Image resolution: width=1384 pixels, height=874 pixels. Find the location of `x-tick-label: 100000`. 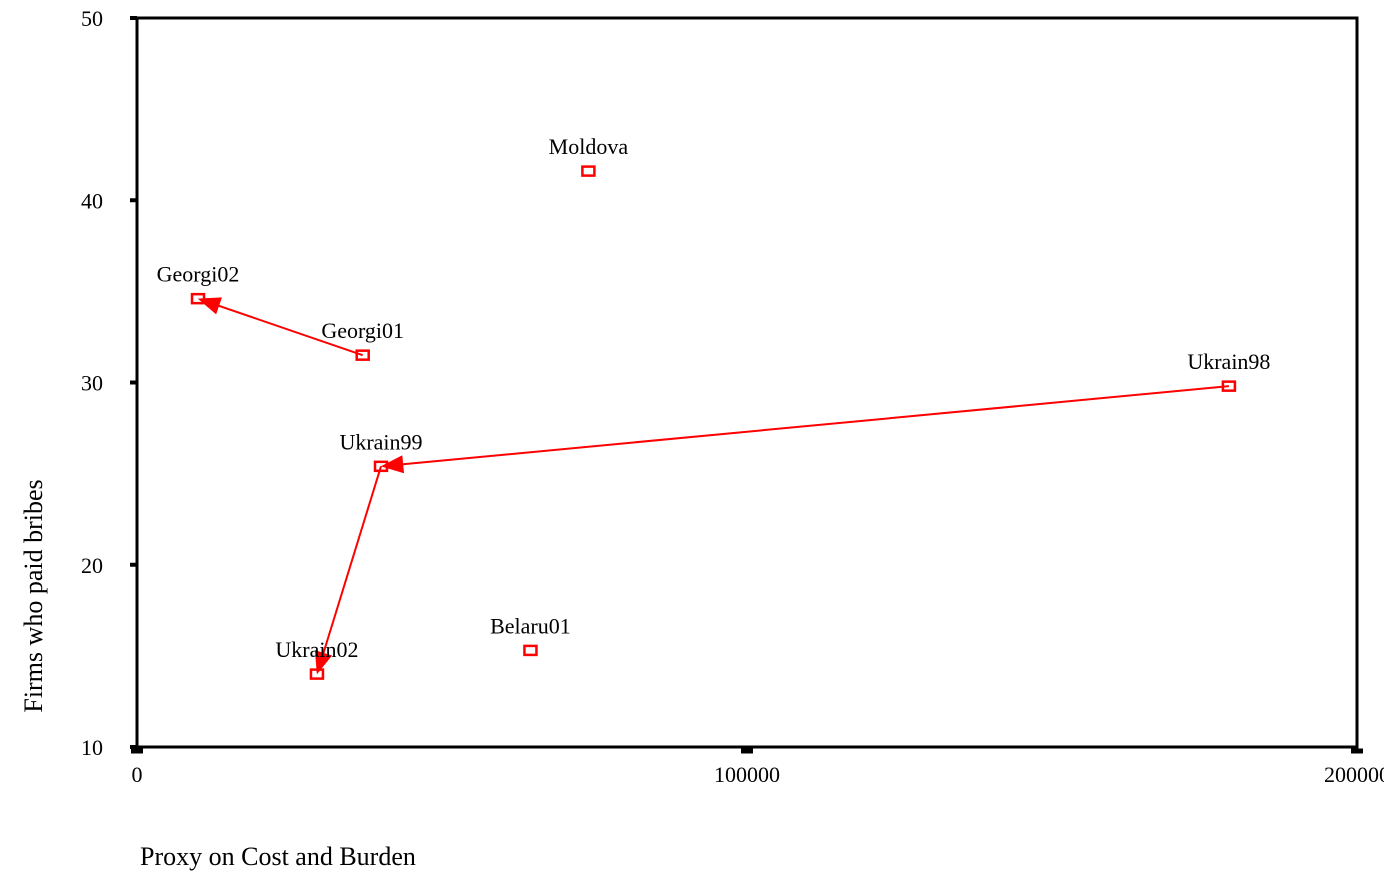

x-tick-label: 100000 is located at coordinates (747, 774).